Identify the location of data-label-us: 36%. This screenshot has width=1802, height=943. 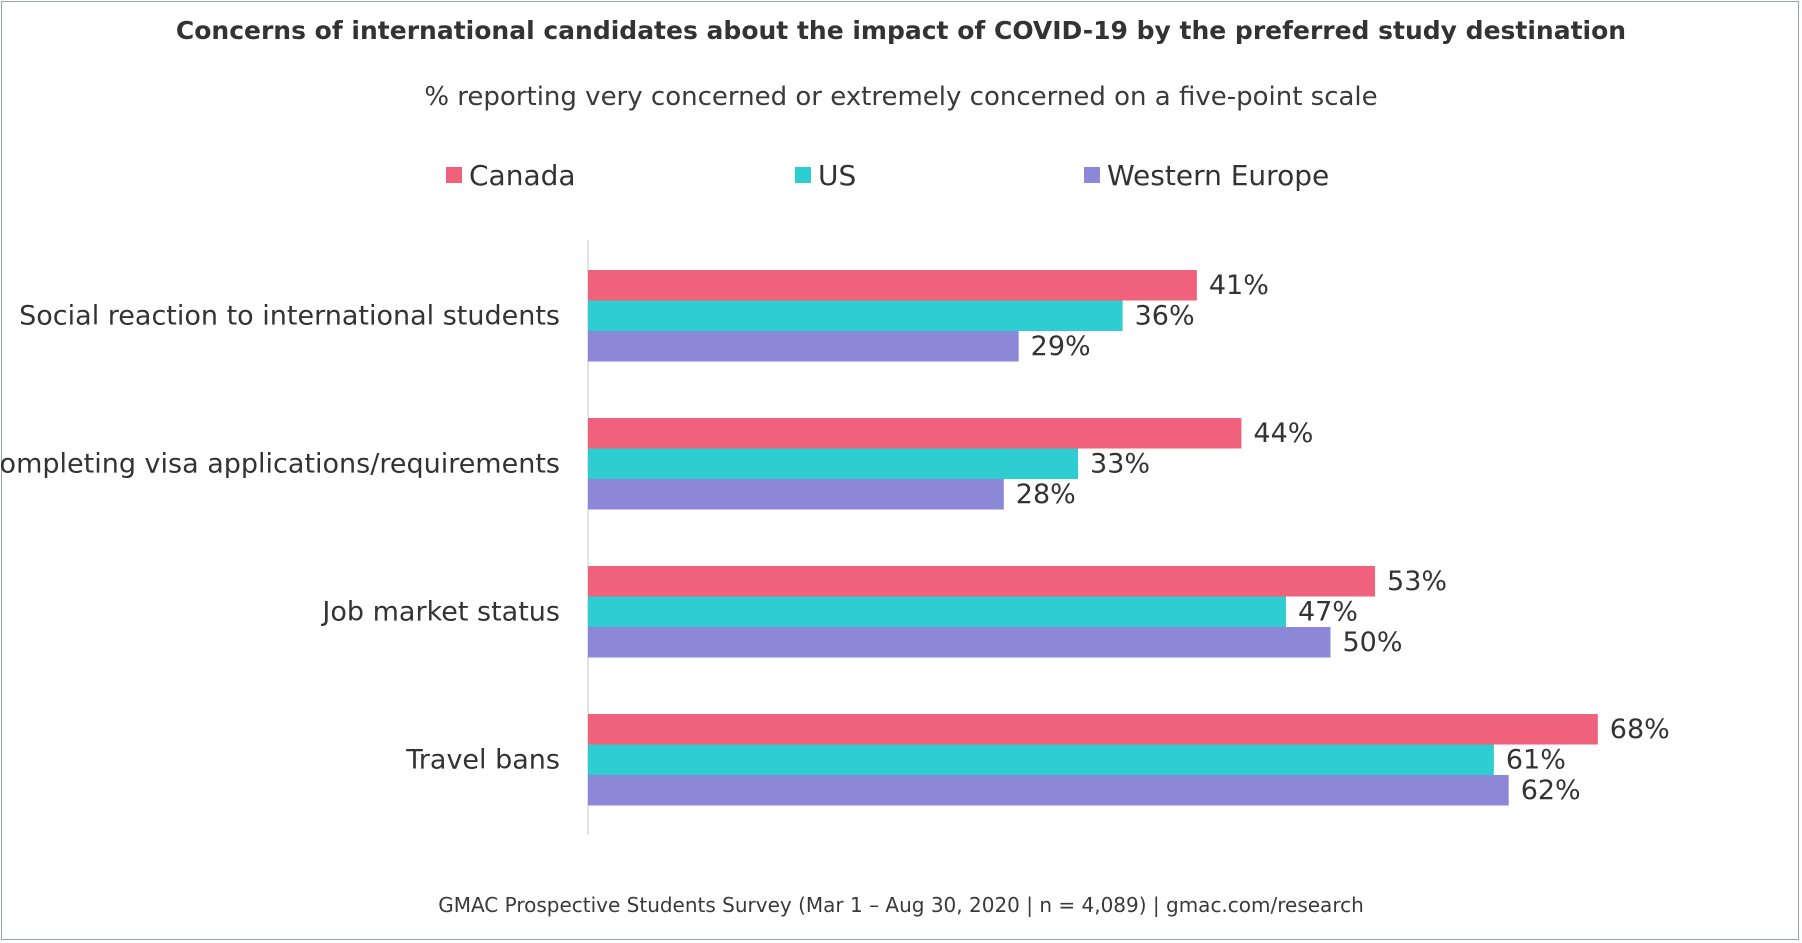
(1165, 315).